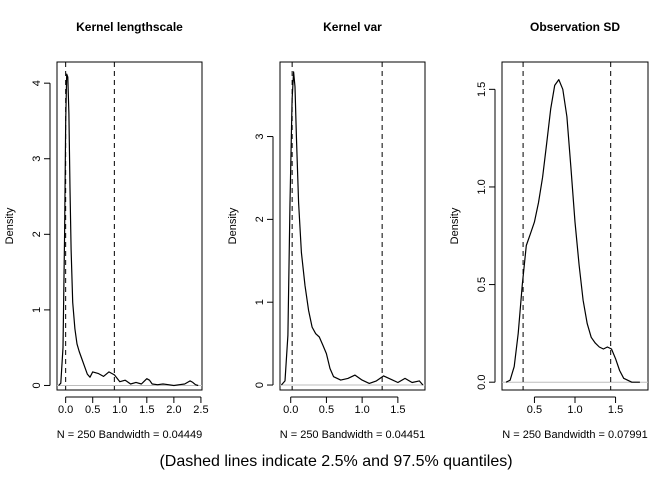 The width and height of the screenshot is (672, 480). What do you see at coordinates (482, 382) in the screenshot?
I see `y-tick-label: 0.0` at bounding box center [482, 382].